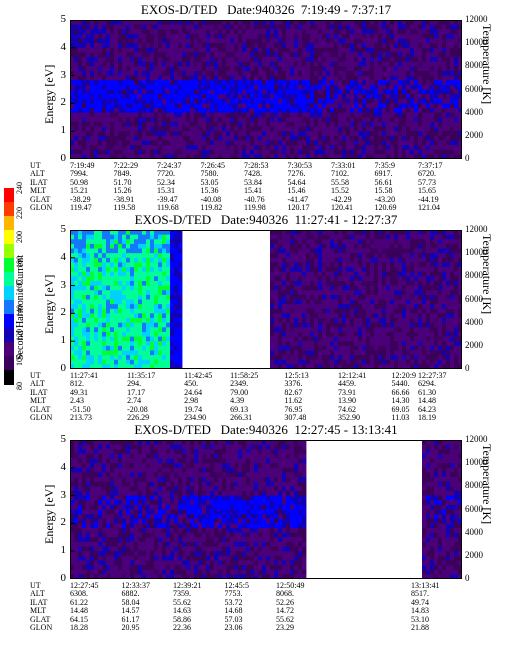  What do you see at coordinates (474, 134) in the screenshot?
I see `y2-tick-label: 2000` at bounding box center [474, 134].